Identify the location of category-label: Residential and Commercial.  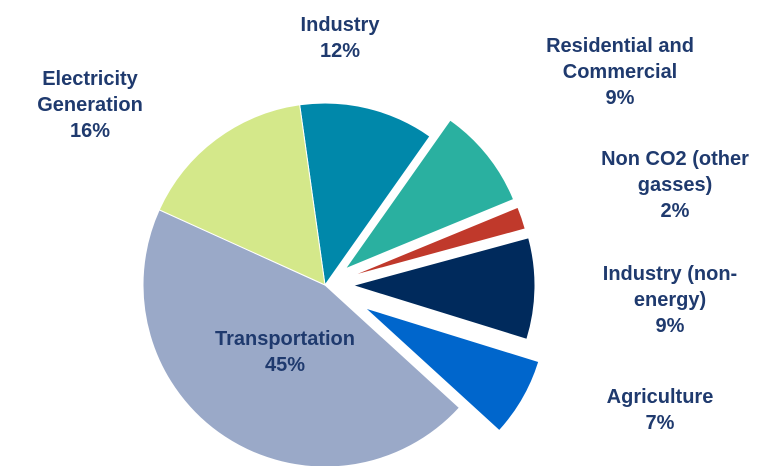
(620, 59).